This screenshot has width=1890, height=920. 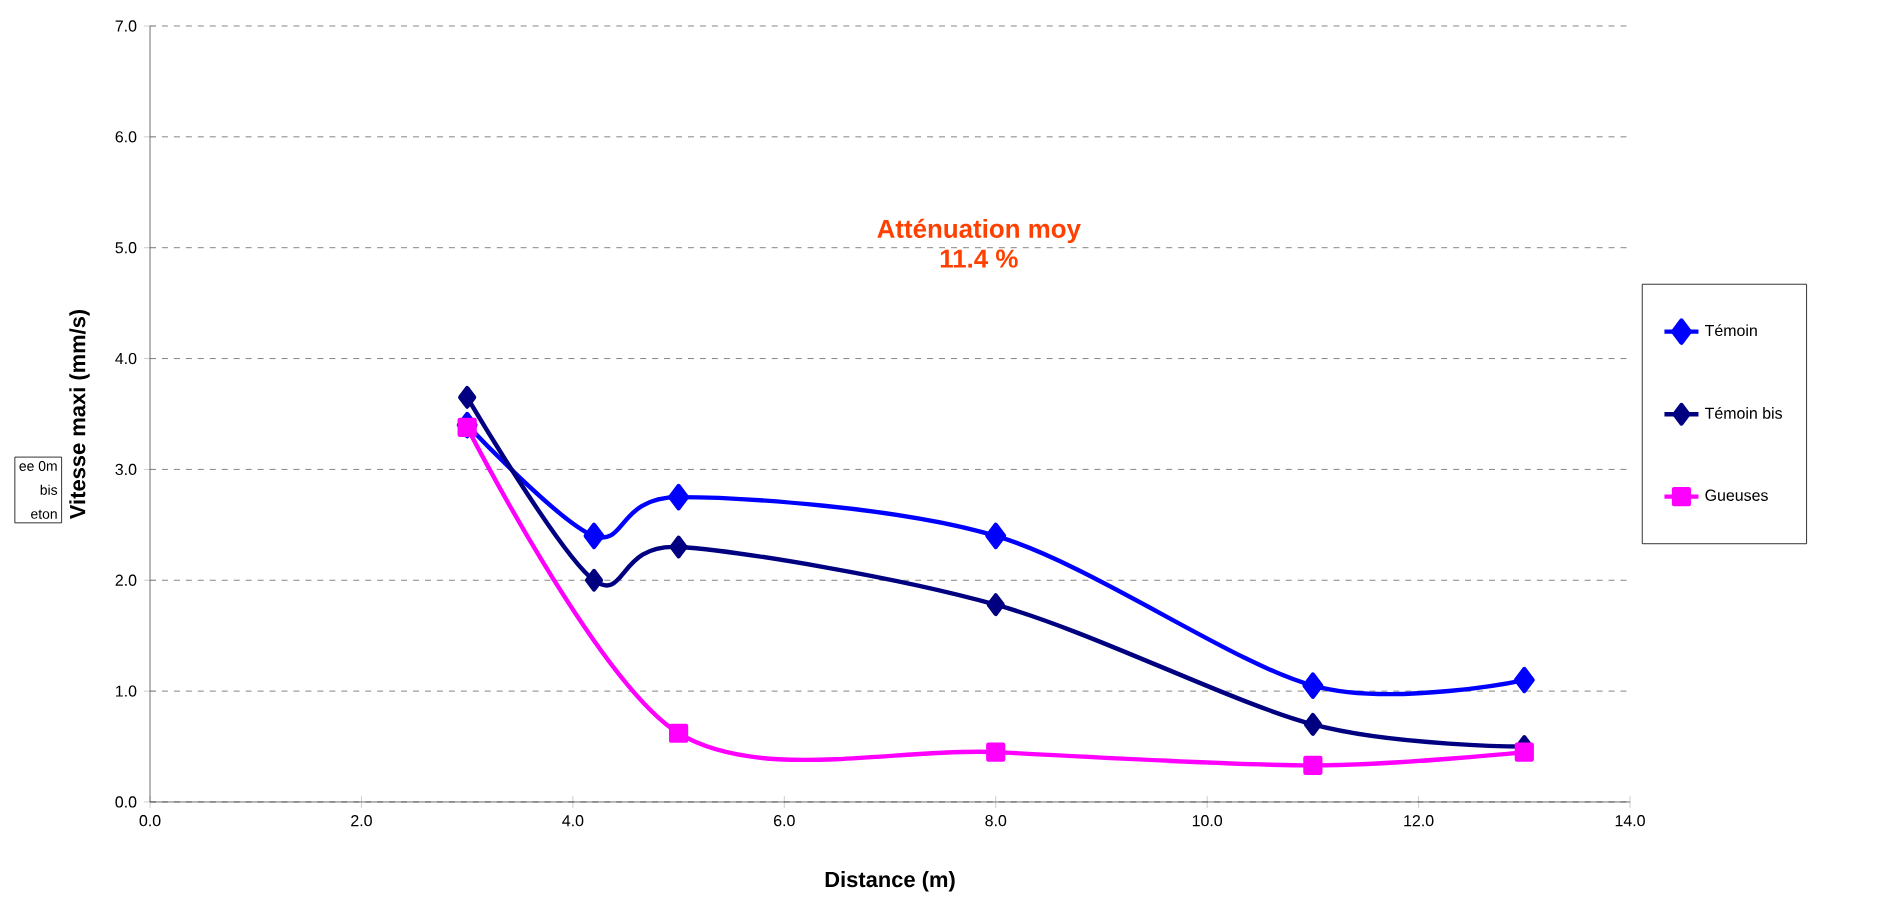 I want to click on y-axis-title: Vitesse maxi (mm/s), so click(x=79, y=414).